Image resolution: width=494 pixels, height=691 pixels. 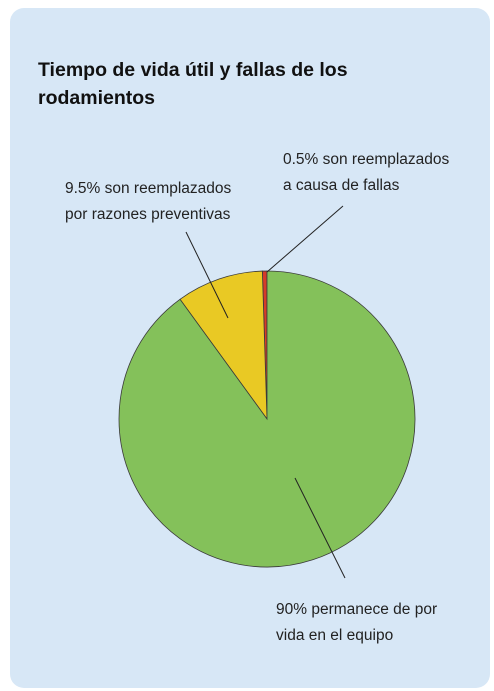 I want to click on slice-label: 9.5% son reemplazados, so click(x=148, y=188).